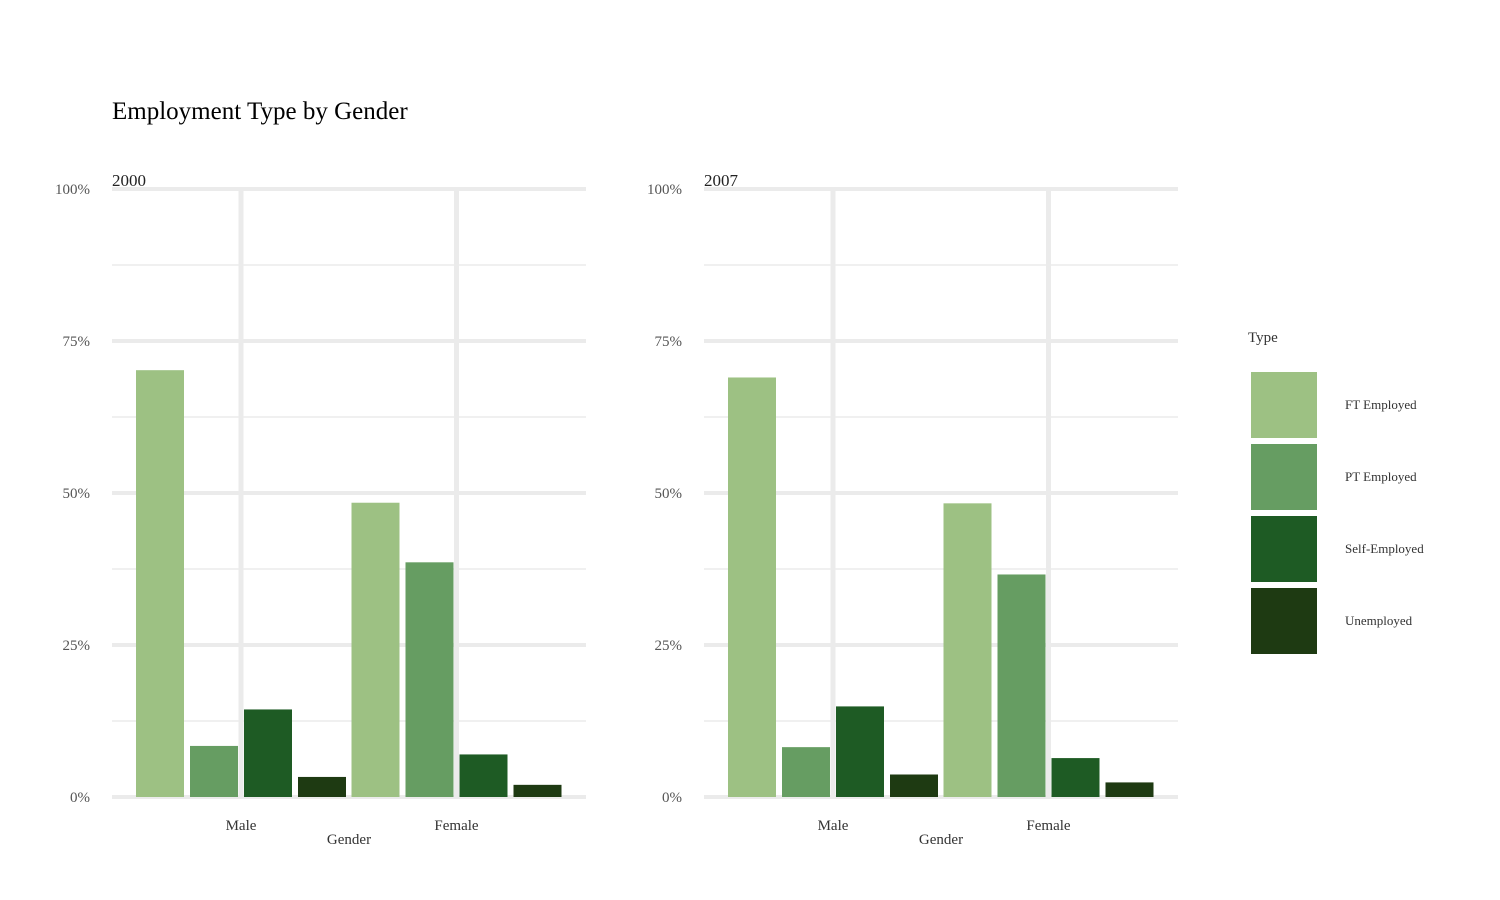 The image size is (1500, 900). I want to click on legend-label-pt-employed: PT Employed, so click(1381, 476).